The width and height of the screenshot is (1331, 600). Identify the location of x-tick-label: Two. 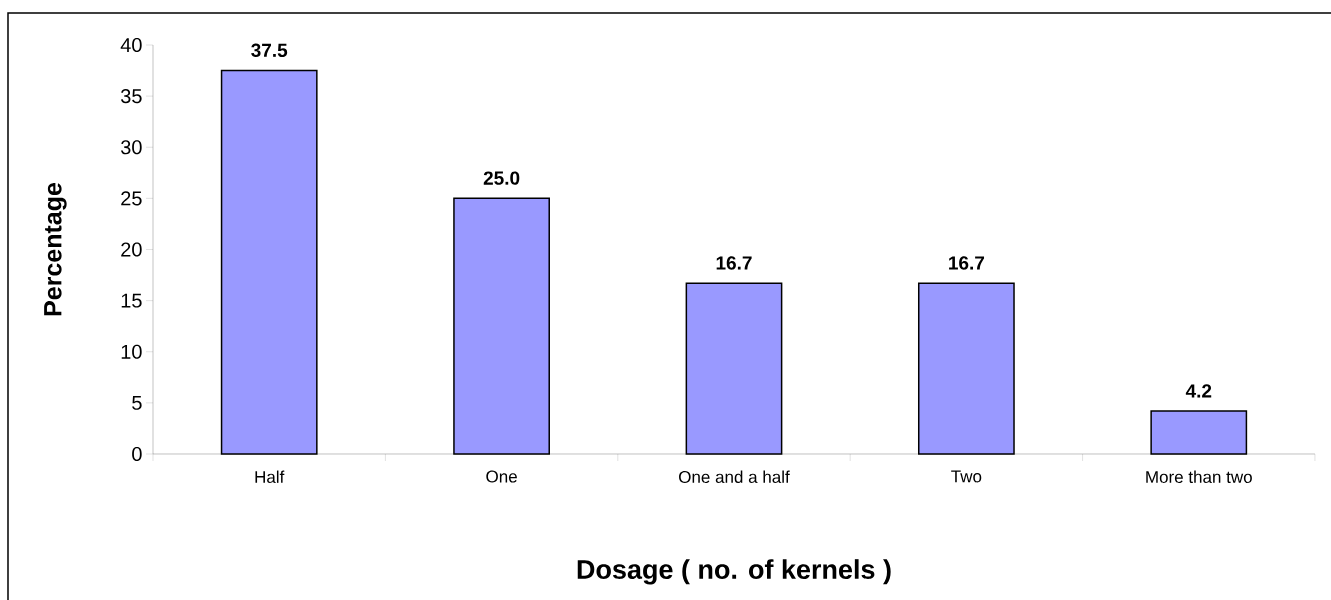
(966, 476).